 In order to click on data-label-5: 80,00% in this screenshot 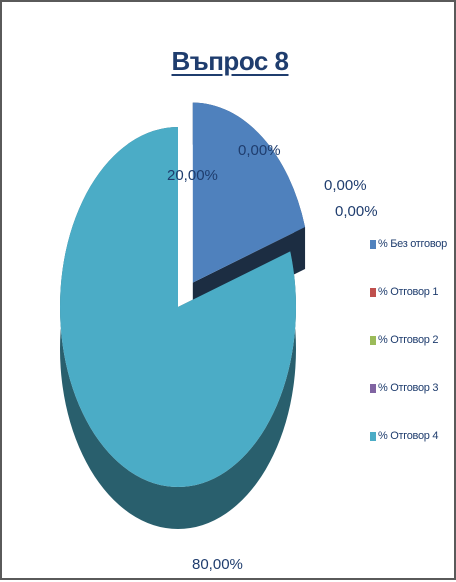, I will do `click(217, 564)`.